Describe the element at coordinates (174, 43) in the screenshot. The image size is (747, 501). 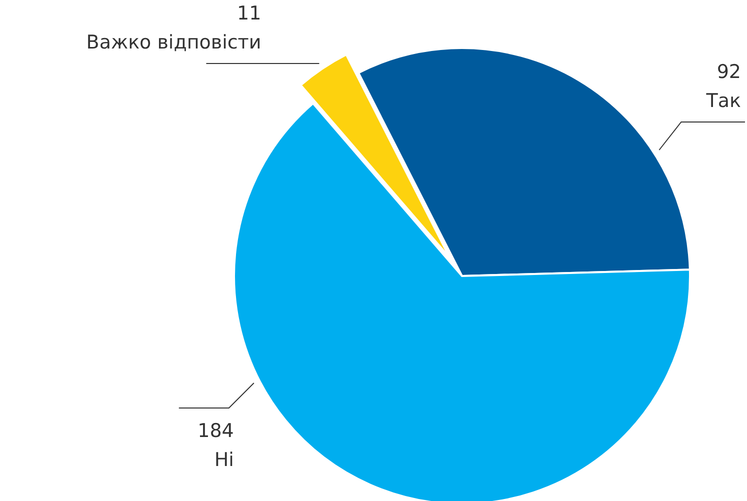
I see `slice-label: Важко відповісти` at that location.